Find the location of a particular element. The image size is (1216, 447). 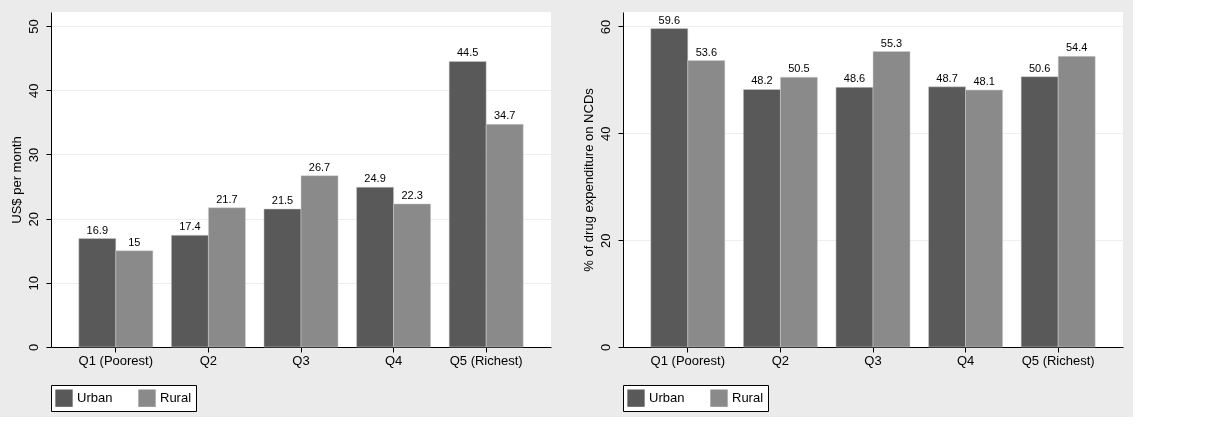

y-tick-label: 60 is located at coordinates (605, 27).